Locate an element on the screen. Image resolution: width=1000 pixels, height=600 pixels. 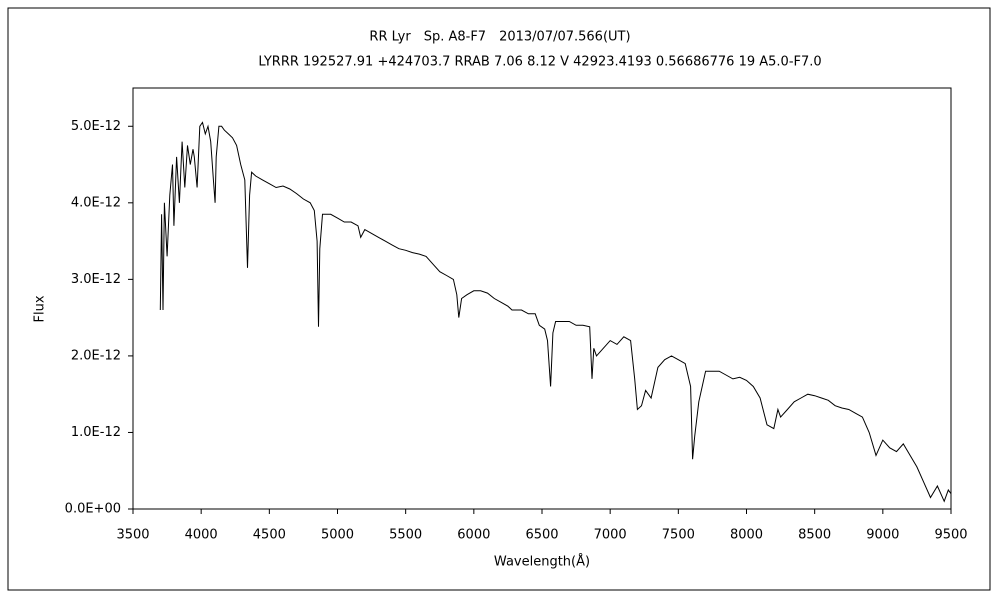
y-tick-label: 4.0E-12 is located at coordinates (96, 202).